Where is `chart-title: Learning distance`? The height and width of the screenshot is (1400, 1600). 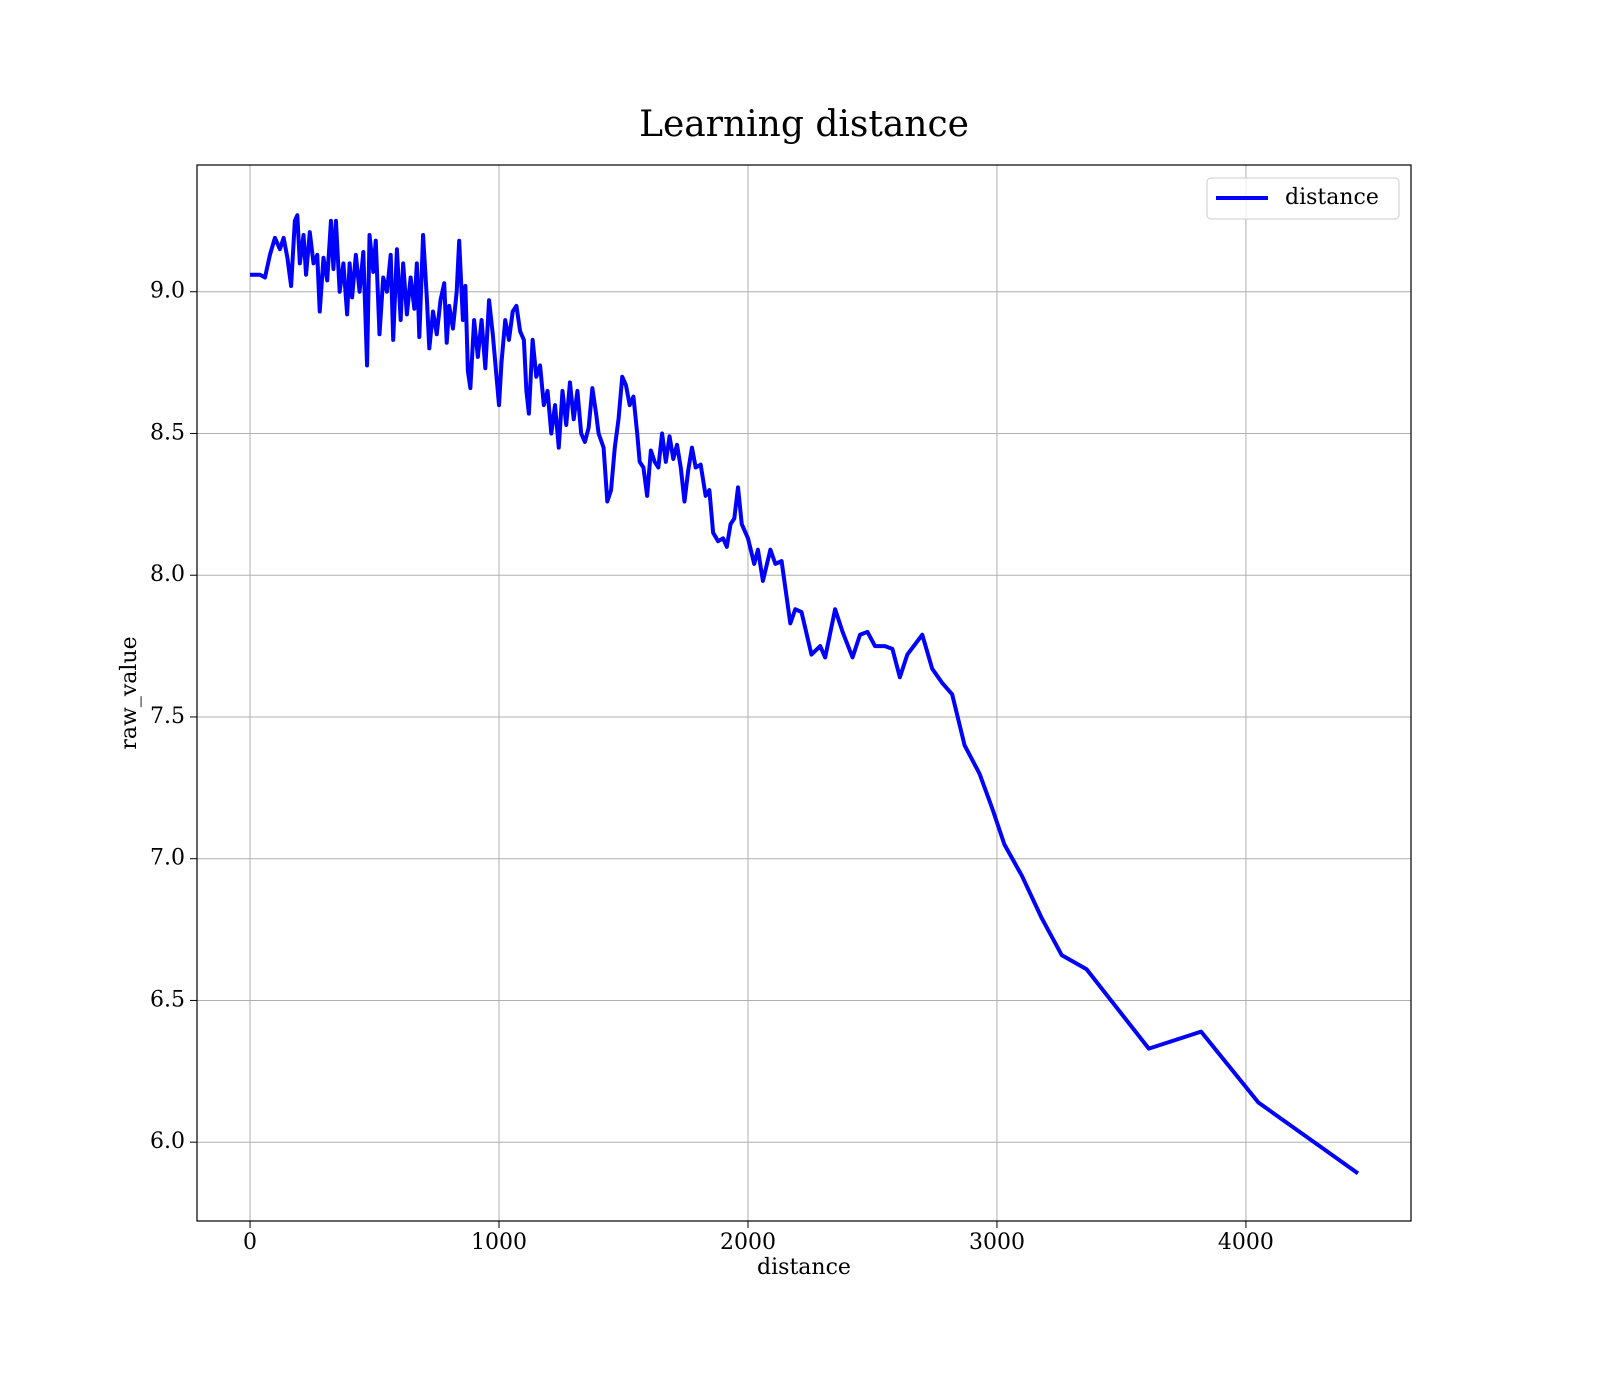 chart-title: Learning distance is located at coordinates (804, 124).